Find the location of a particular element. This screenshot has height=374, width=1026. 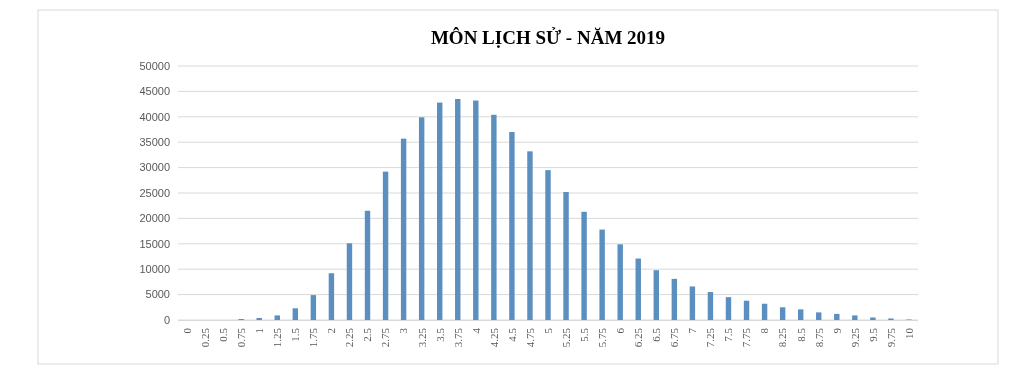

x-tick-label: 8 is located at coordinates (764, 330).